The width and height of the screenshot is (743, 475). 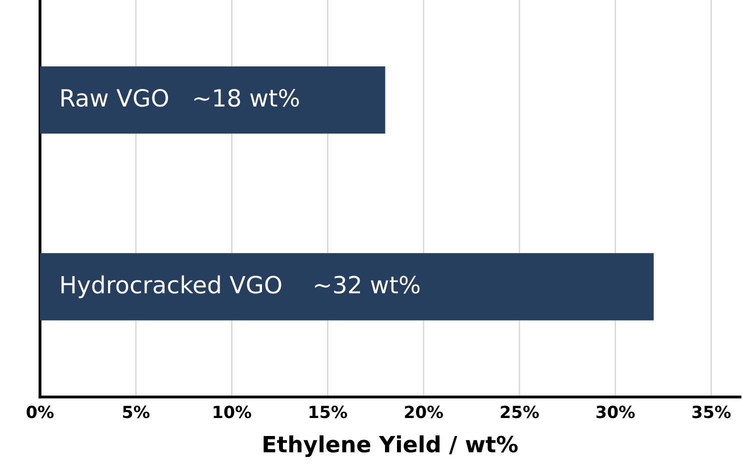 I want to click on x-tick-label: 10%, so click(x=233, y=412).